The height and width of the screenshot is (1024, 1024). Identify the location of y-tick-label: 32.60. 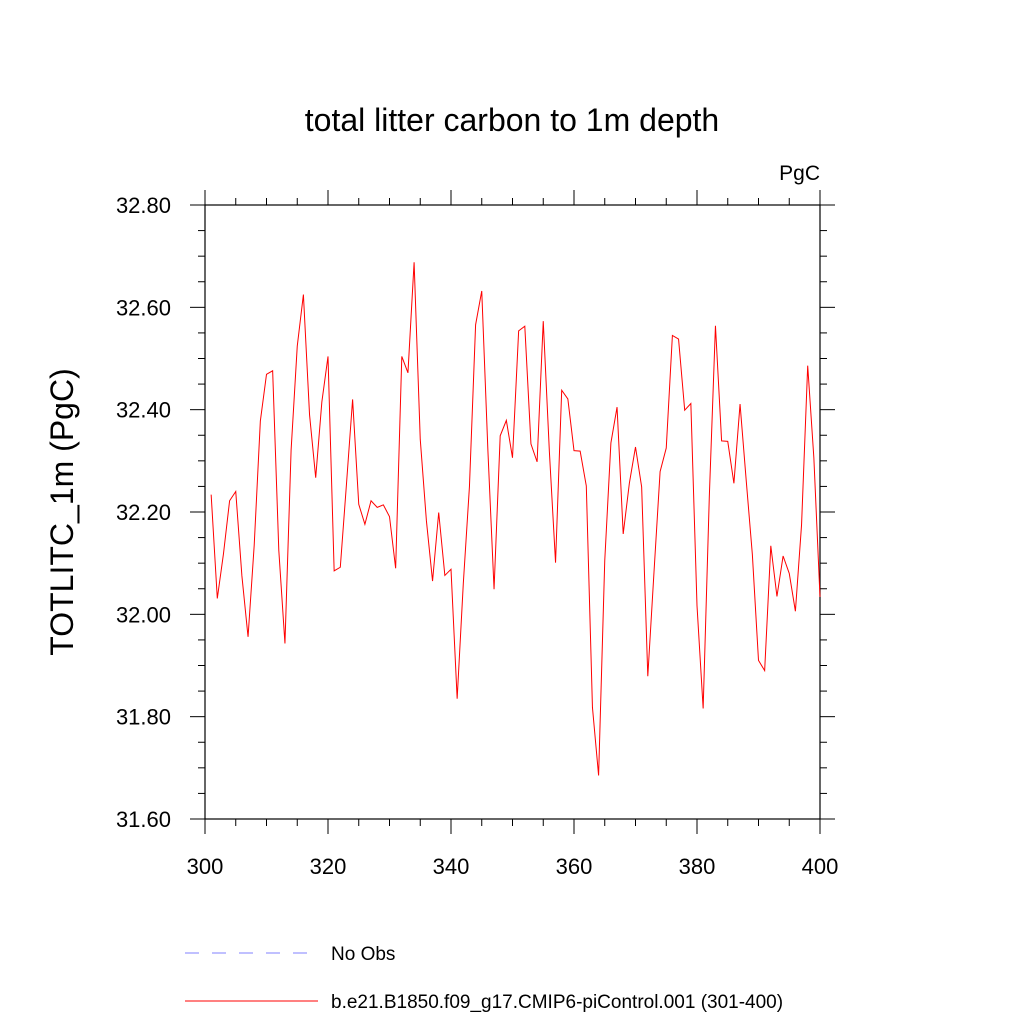
(143, 307).